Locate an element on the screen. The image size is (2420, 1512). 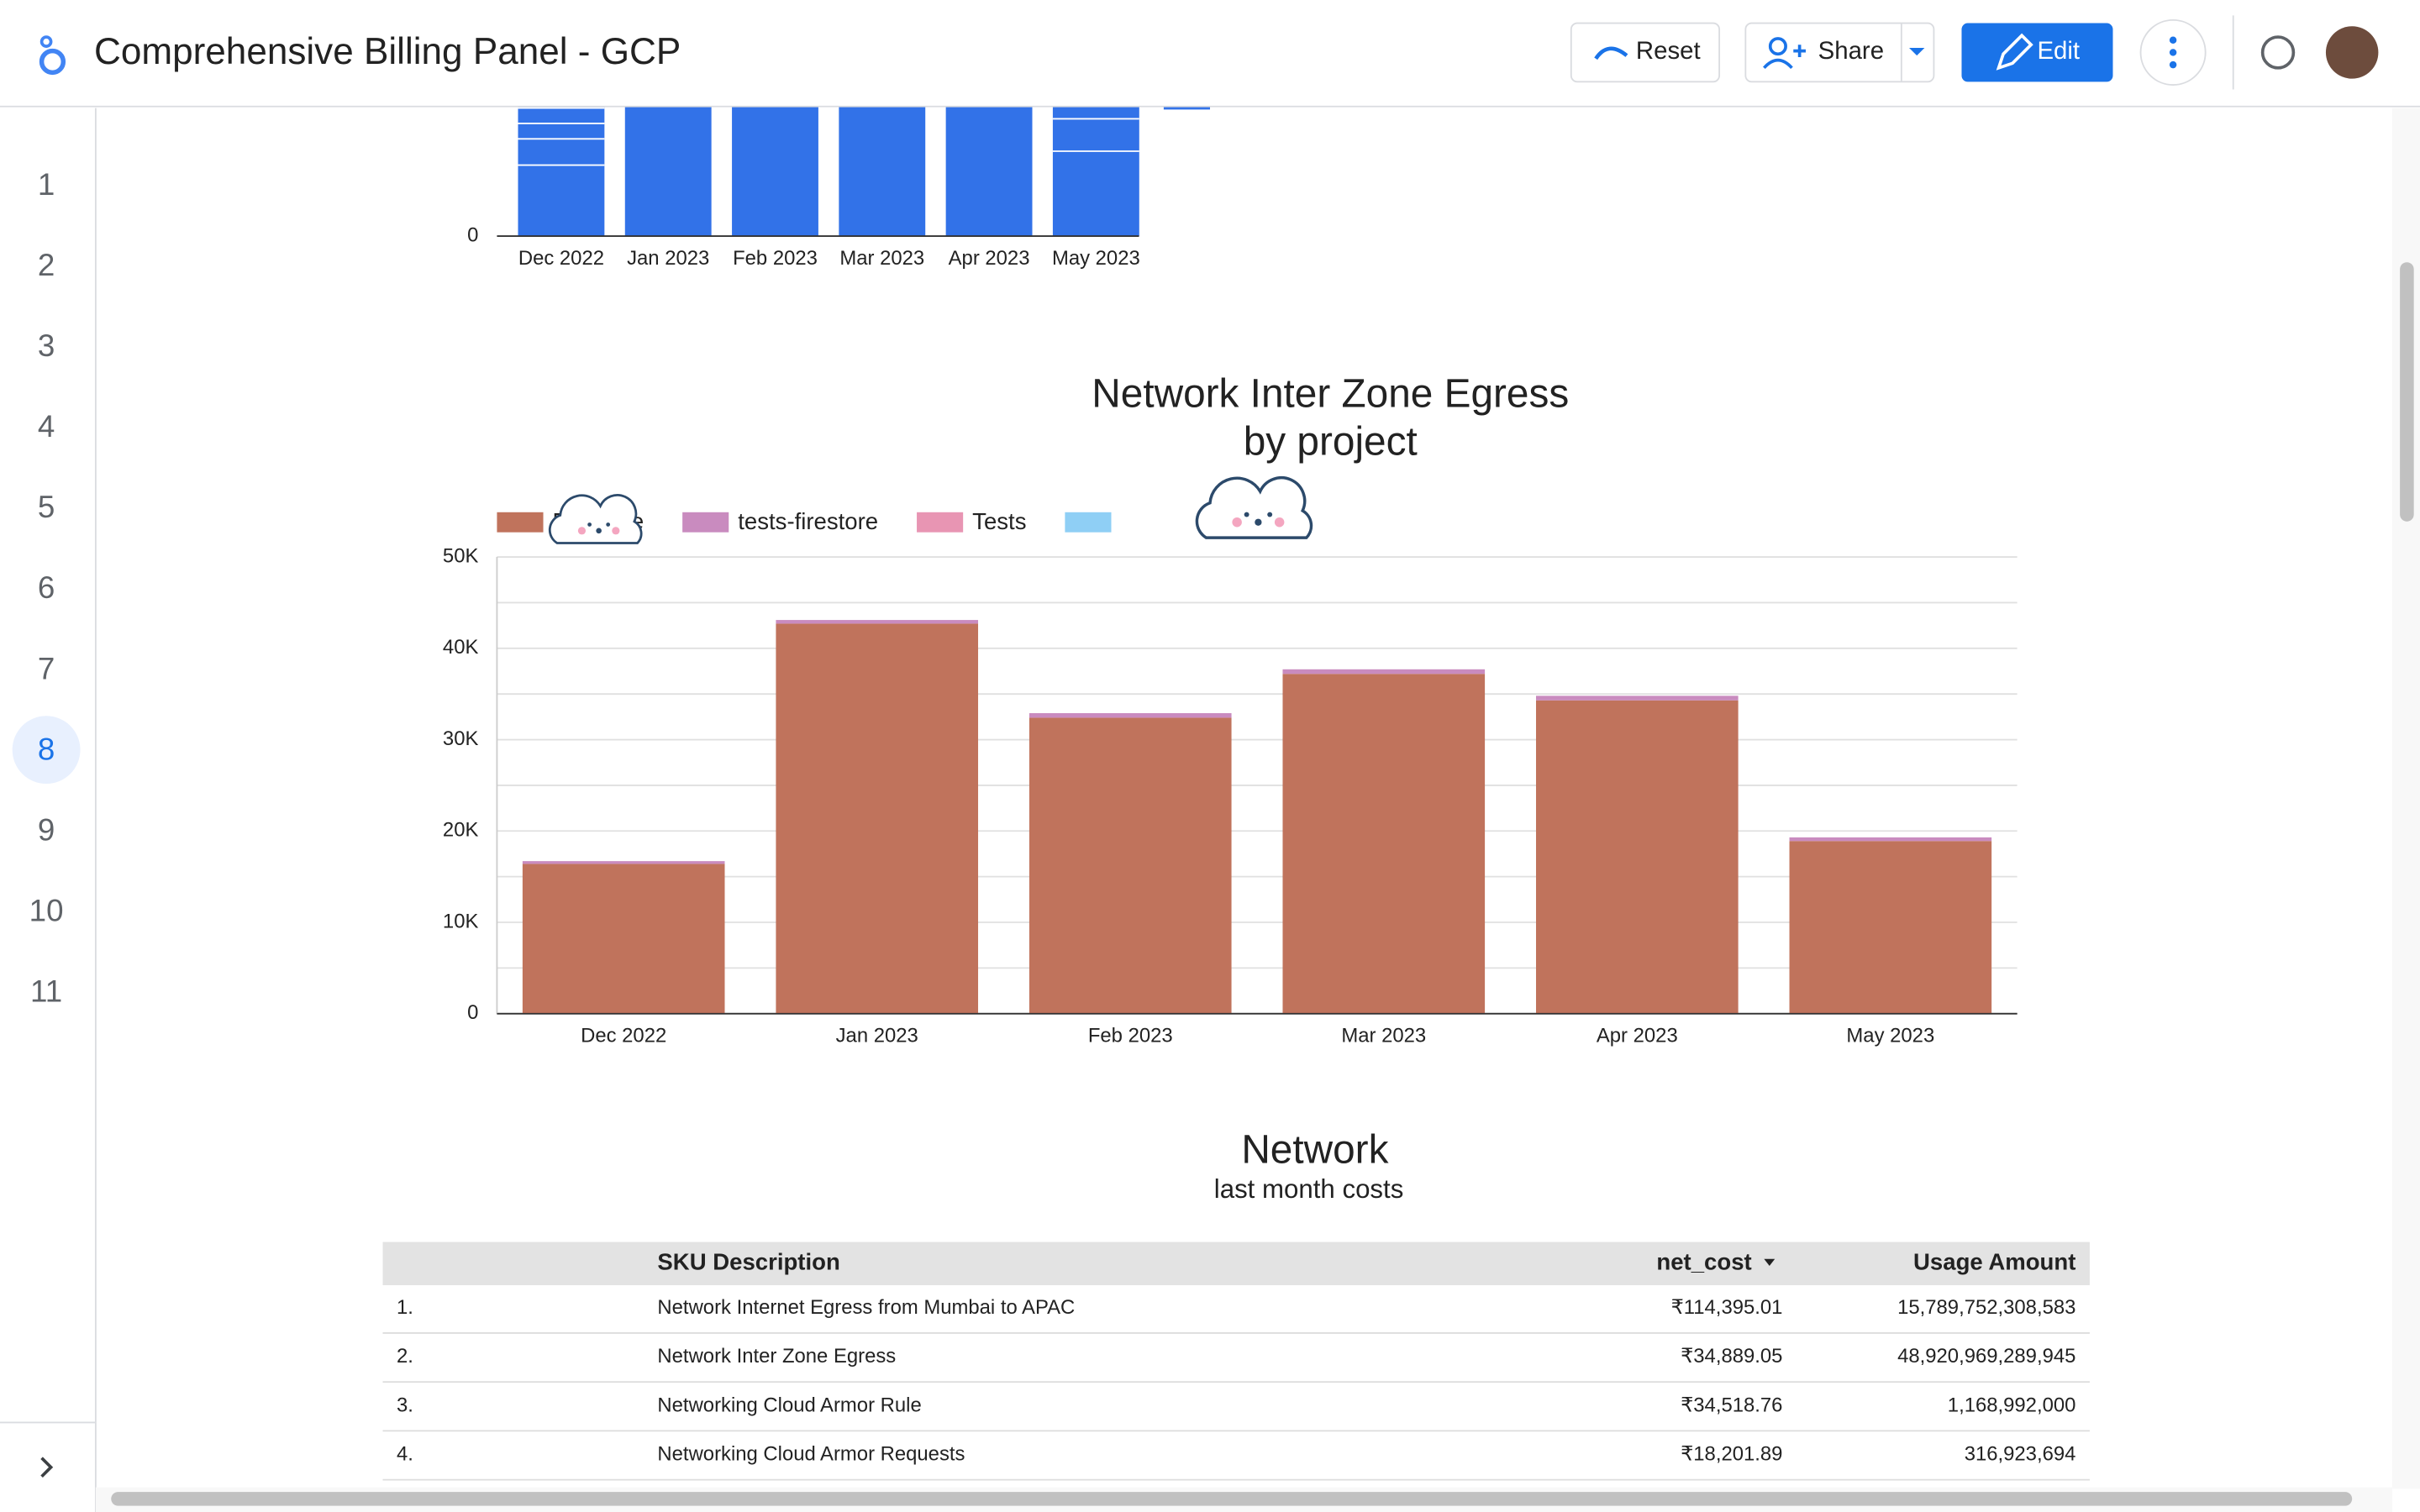
page-list: 1 2 3 4 5 6 7 8 9 10 11 is located at coordinates (46, 588).